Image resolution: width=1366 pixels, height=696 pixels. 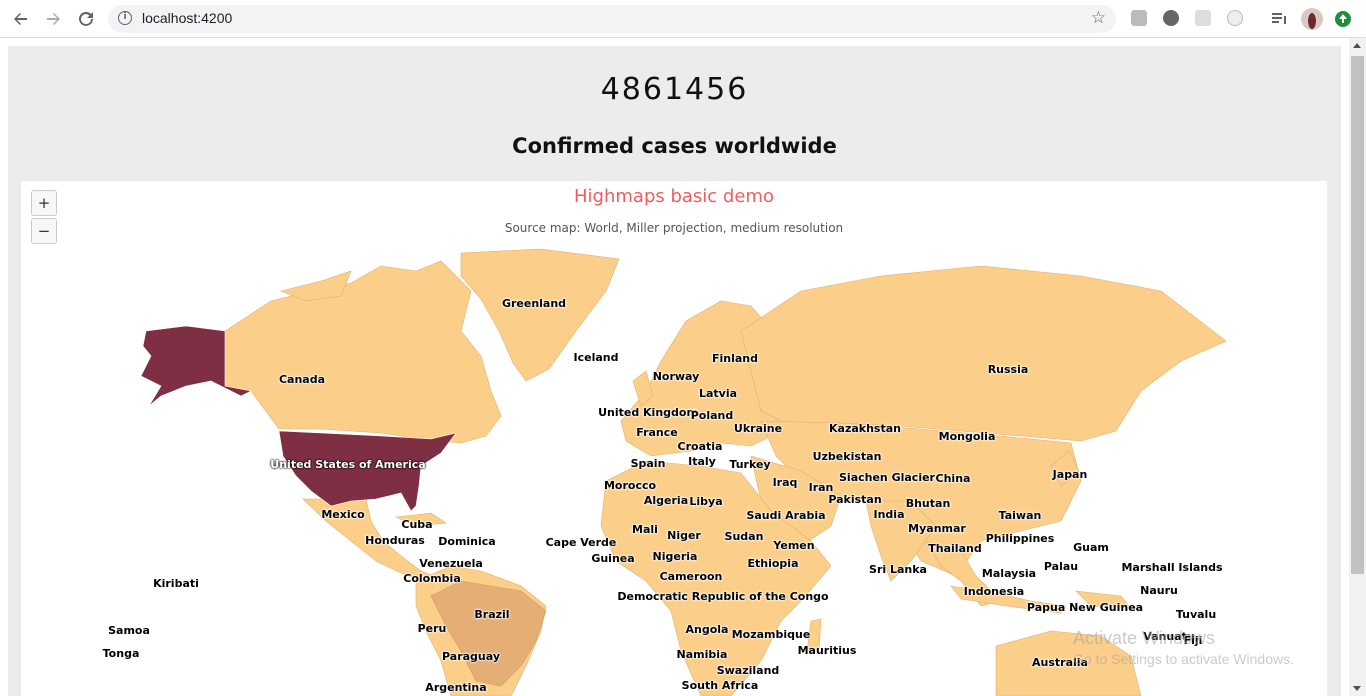 I want to click on country-label: Mexico, so click(x=343, y=514).